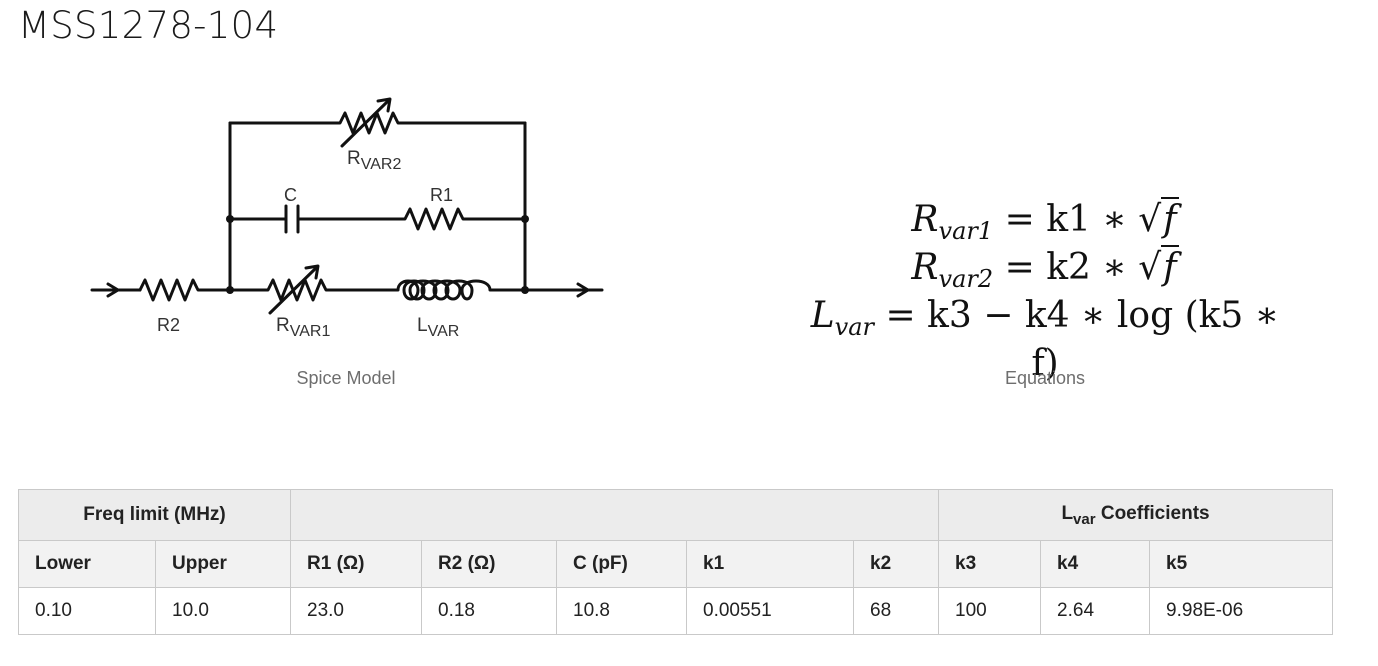  Describe the element at coordinates (148, 25) in the screenshot. I see `page-title: MSS1278-104` at that location.